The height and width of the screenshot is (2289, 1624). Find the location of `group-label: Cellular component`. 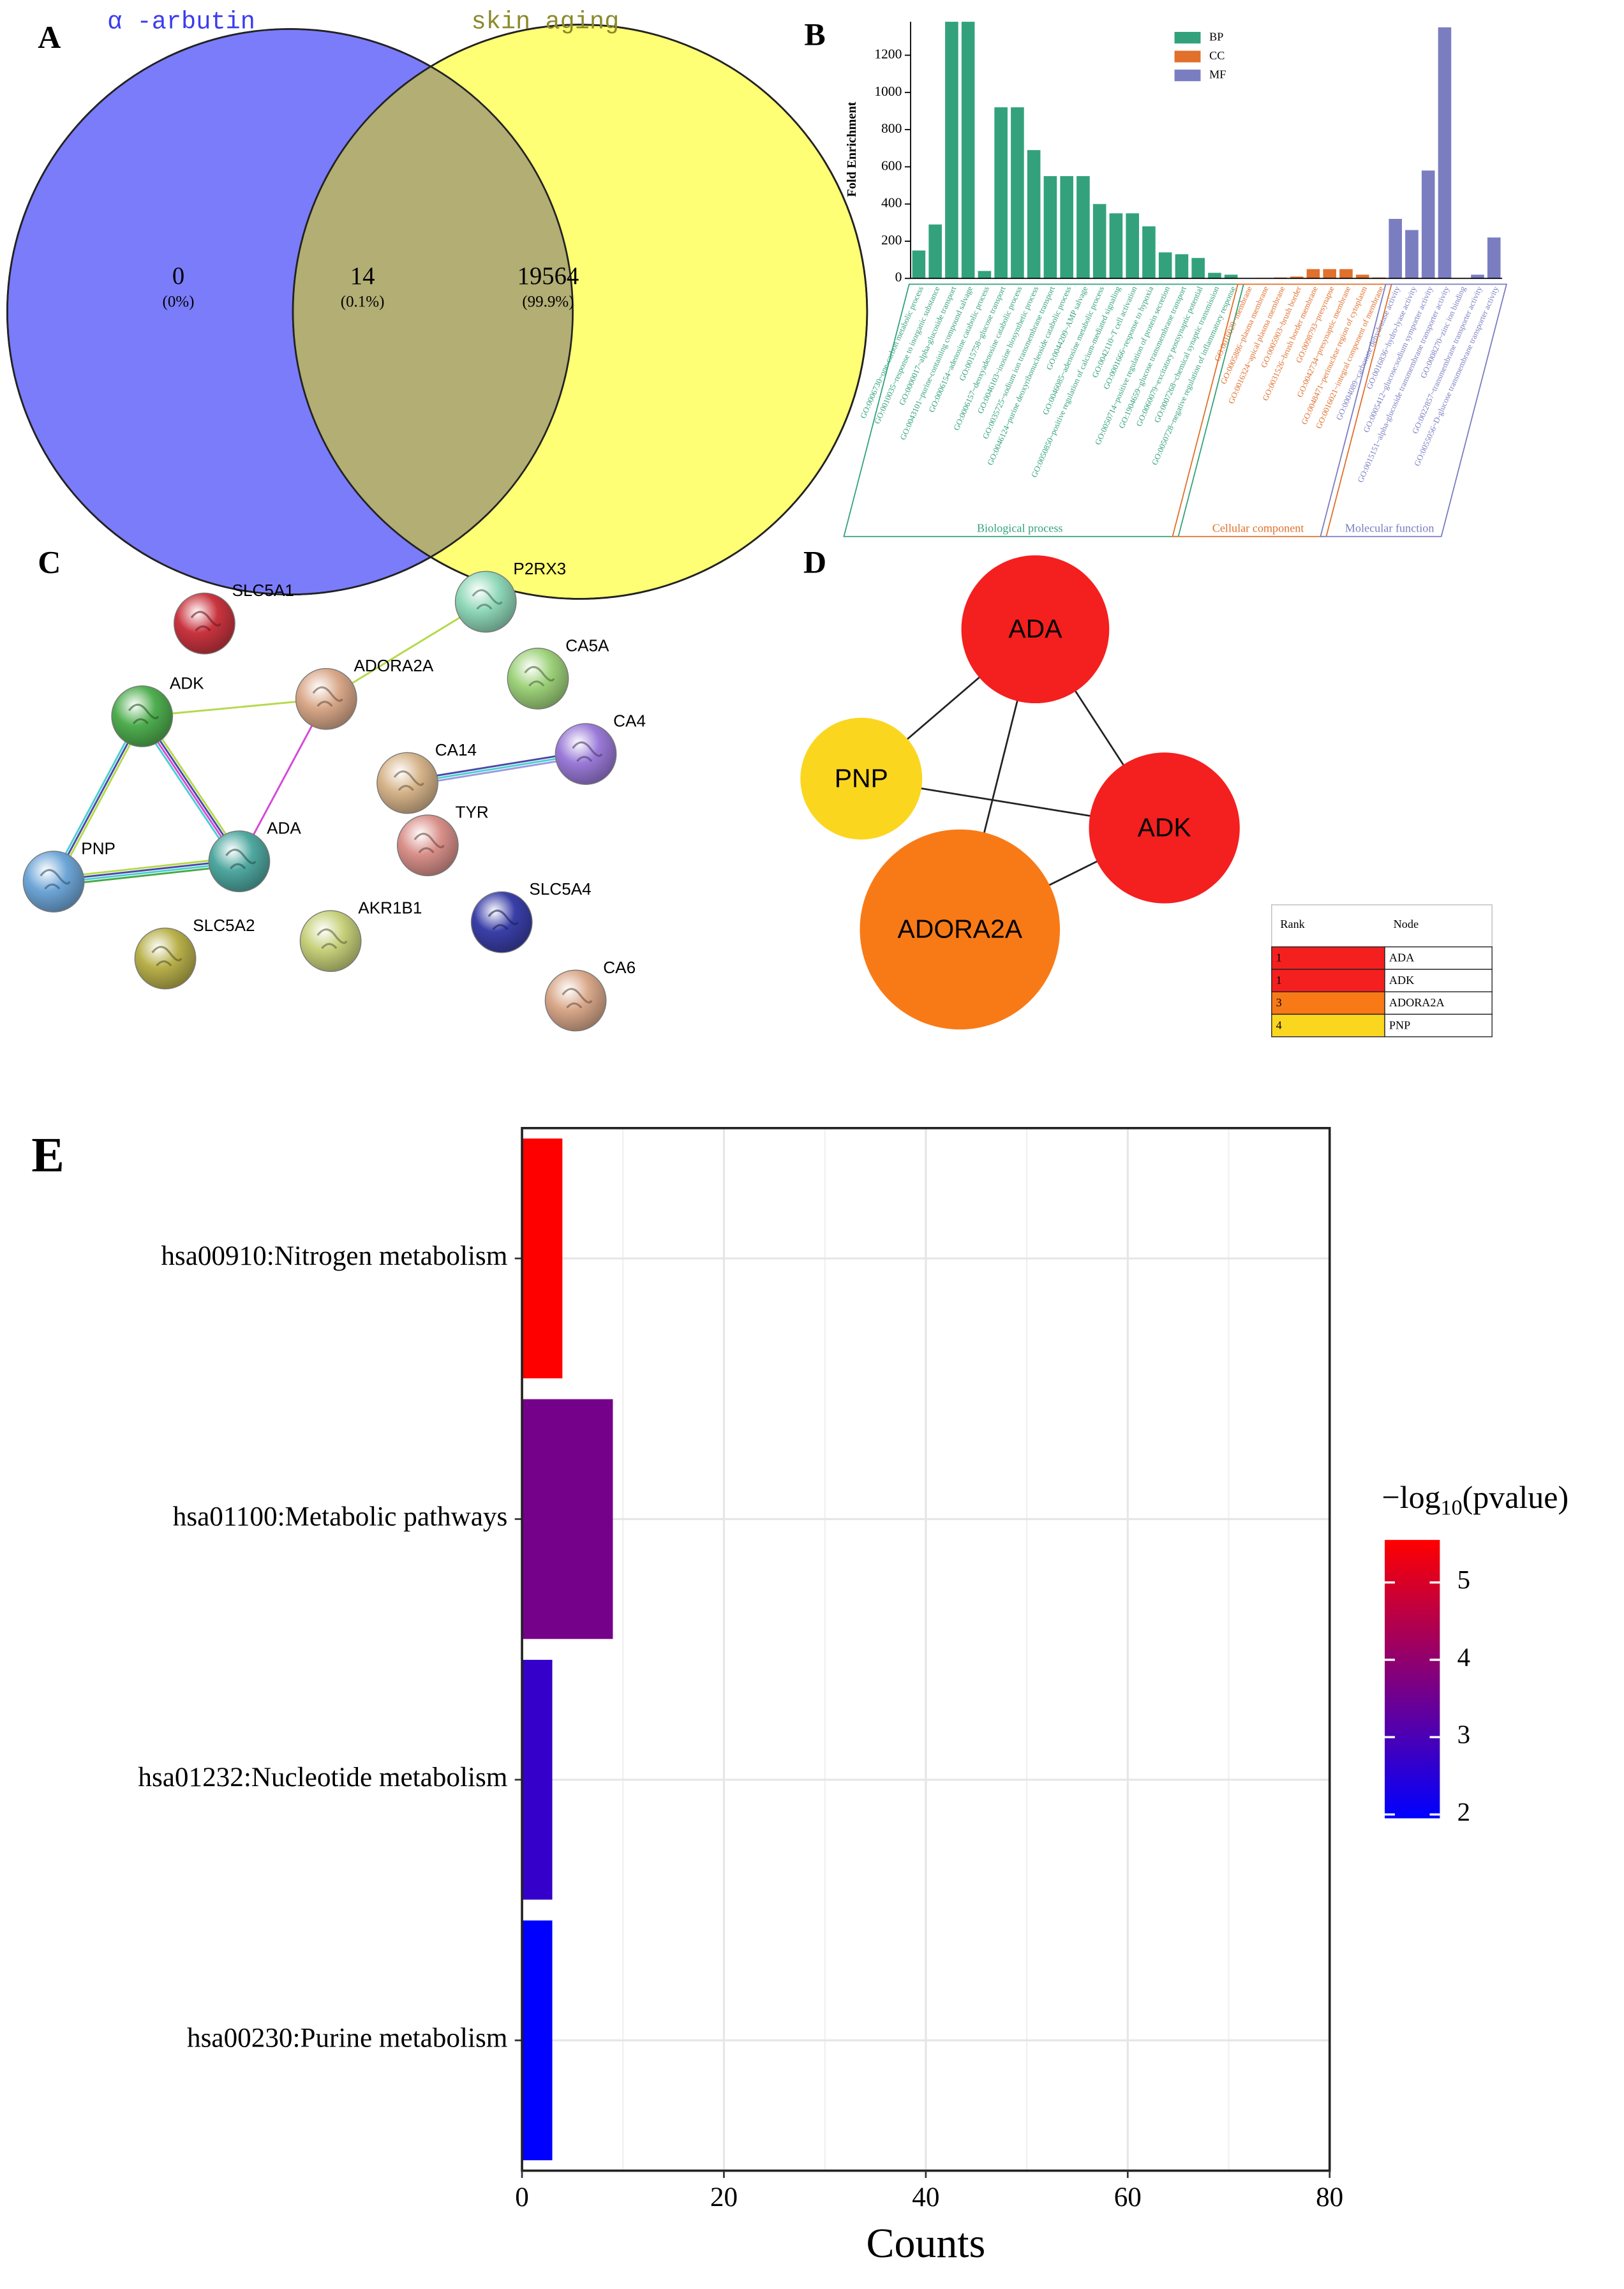

group-label: Cellular component is located at coordinates (1258, 528).